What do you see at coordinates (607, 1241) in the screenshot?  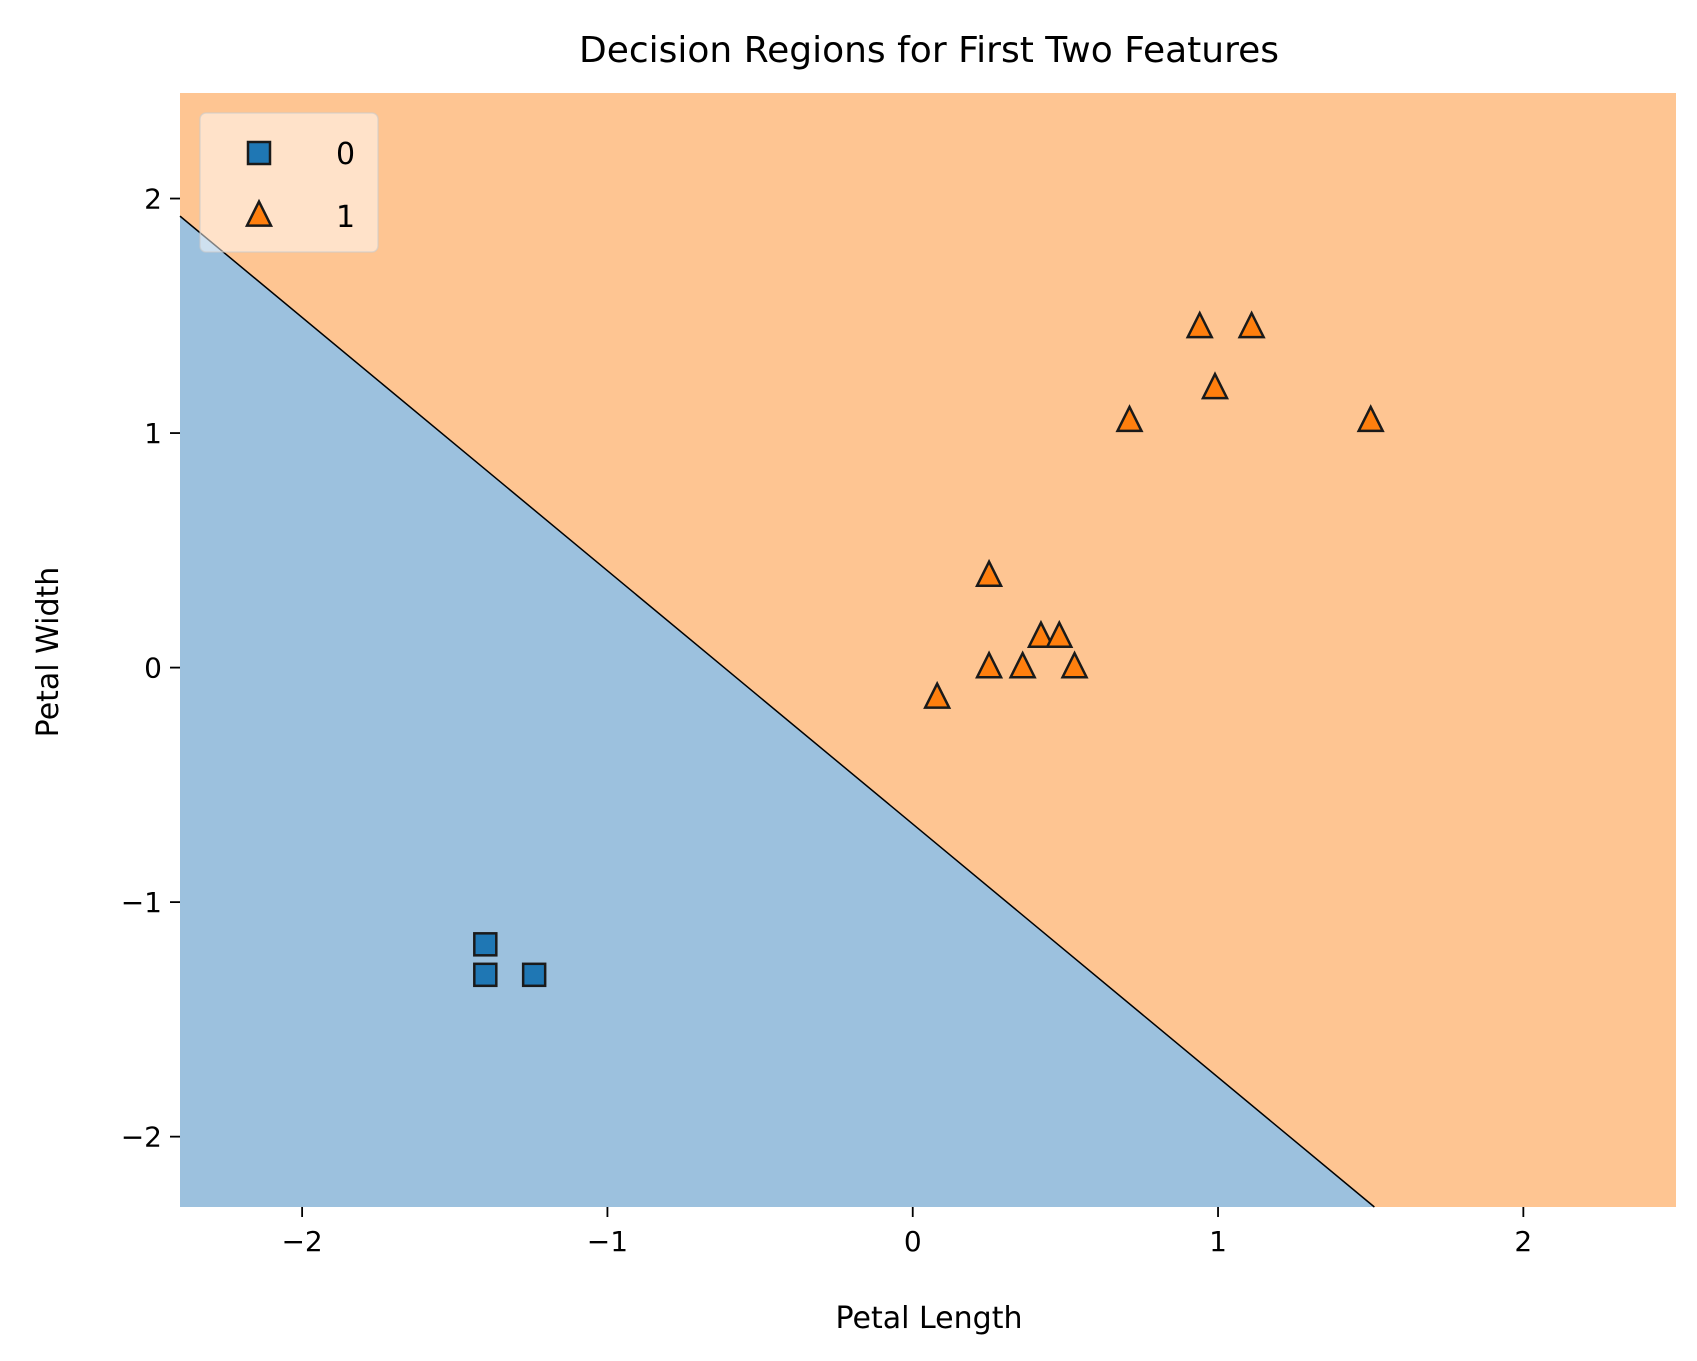 I see `x-tick-label: −1` at bounding box center [607, 1241].